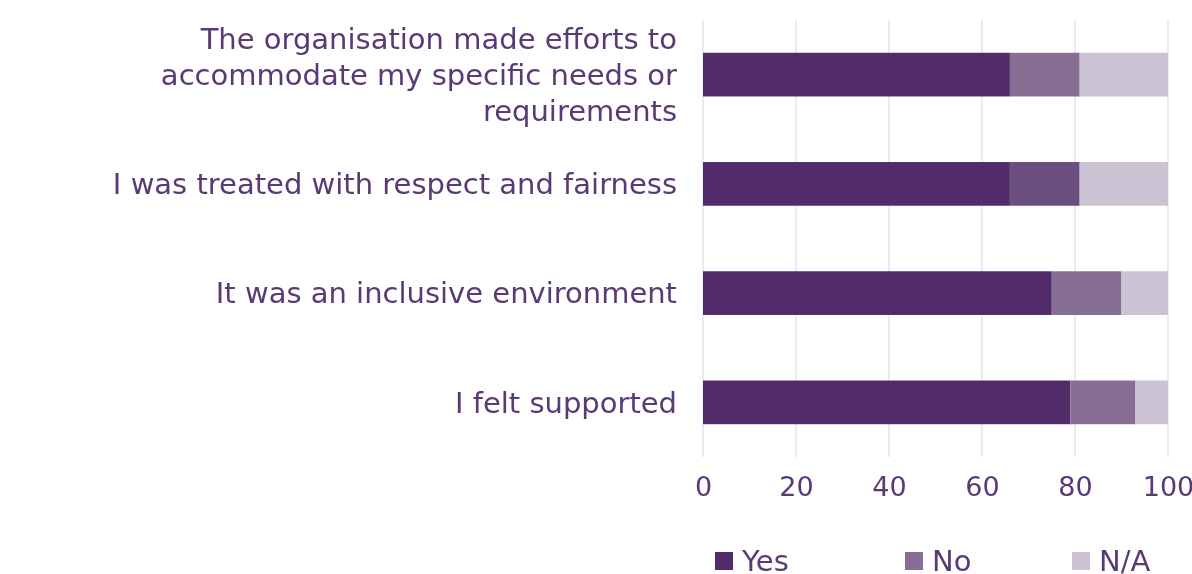 The width and height of the screenshot is (1192, 574). What do you see at coordinates (565, 402) in the screenshot?
I see `y-tick-label: I felt supported` at bounding box center [565, 402].